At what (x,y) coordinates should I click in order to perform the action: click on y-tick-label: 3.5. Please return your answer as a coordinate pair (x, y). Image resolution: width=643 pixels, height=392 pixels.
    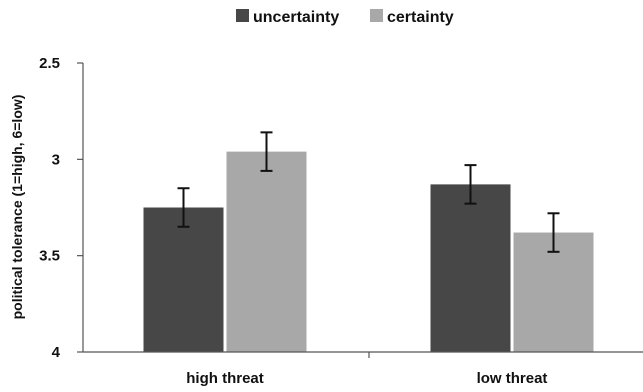
    Looking at the image, I should click on (49, 256).